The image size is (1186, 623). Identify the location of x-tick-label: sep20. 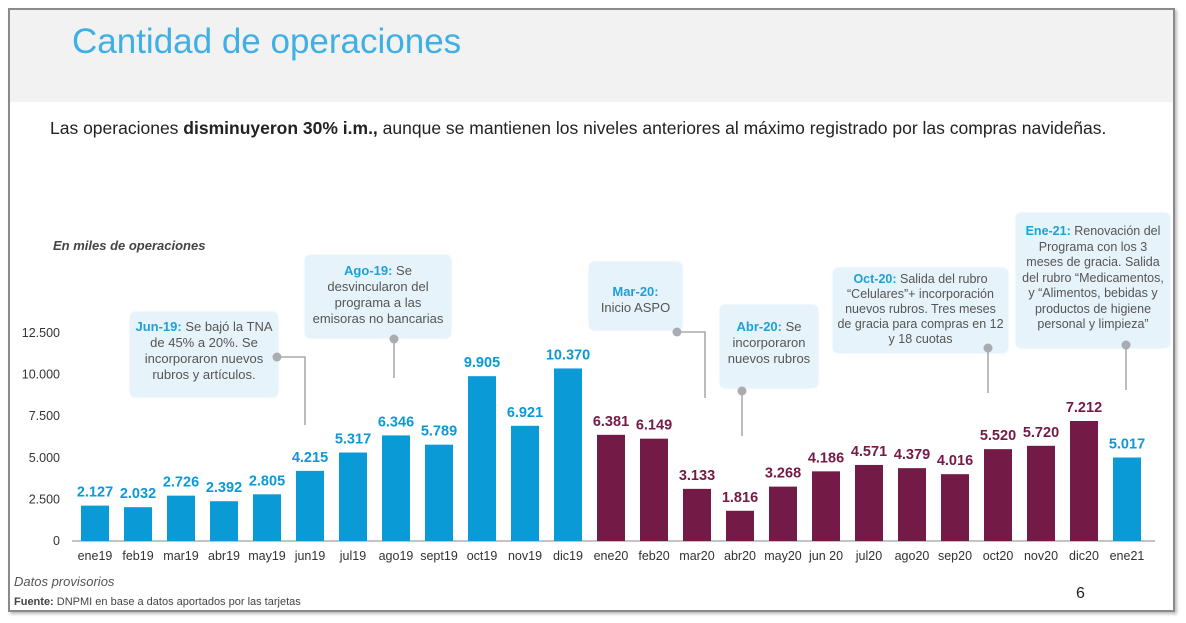
(955, 556).